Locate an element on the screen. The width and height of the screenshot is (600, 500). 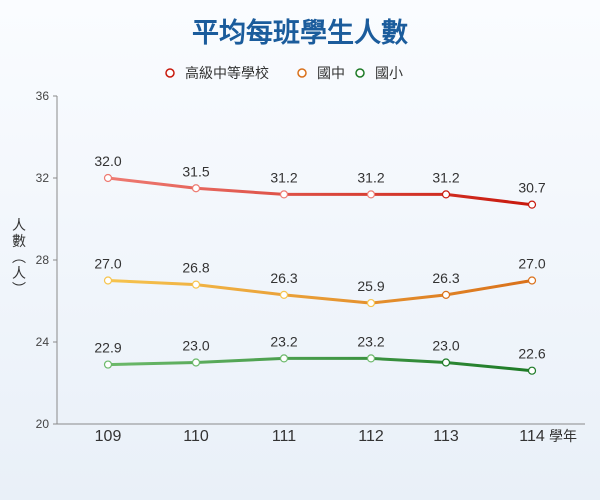
x-tick-label: 111 is located at coordinates (284, 436).